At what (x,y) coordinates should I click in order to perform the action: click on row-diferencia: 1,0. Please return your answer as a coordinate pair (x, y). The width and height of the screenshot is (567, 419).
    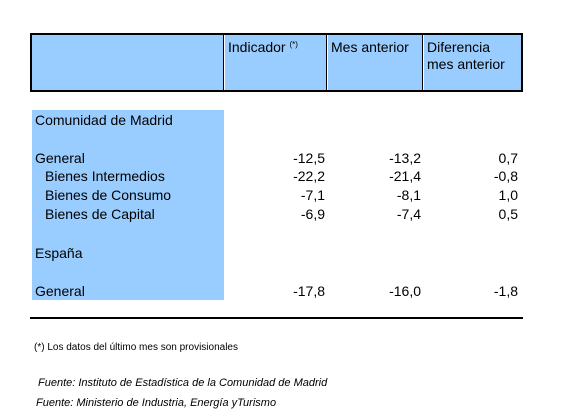
    Looking at the image, I should click on (508, 195).